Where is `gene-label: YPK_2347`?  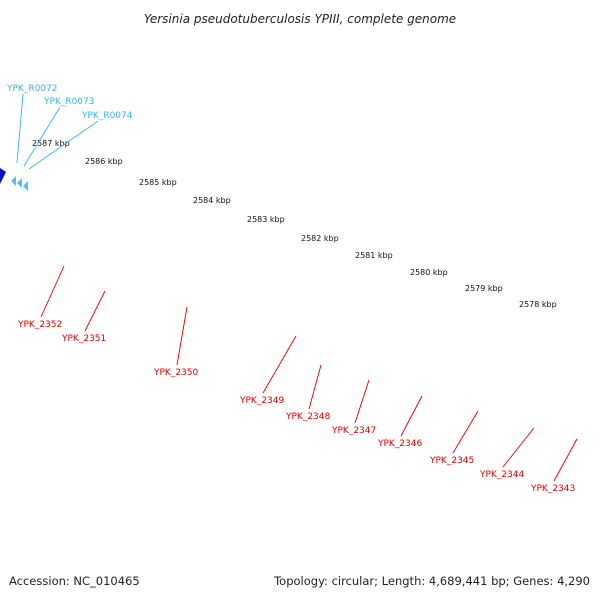
gene-label: YPK_2347 is located at coordinates (353, 431).